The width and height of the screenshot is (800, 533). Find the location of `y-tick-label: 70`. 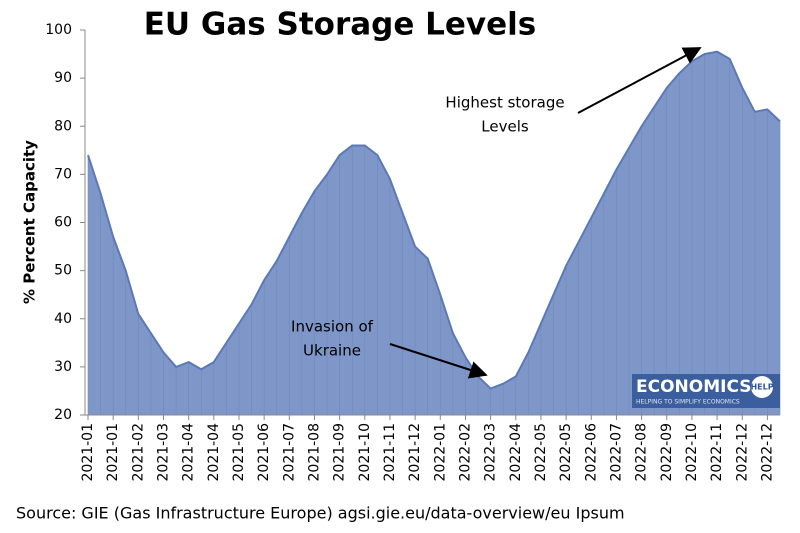

y-tick-label: 70 is located at coordinates (63, 174).